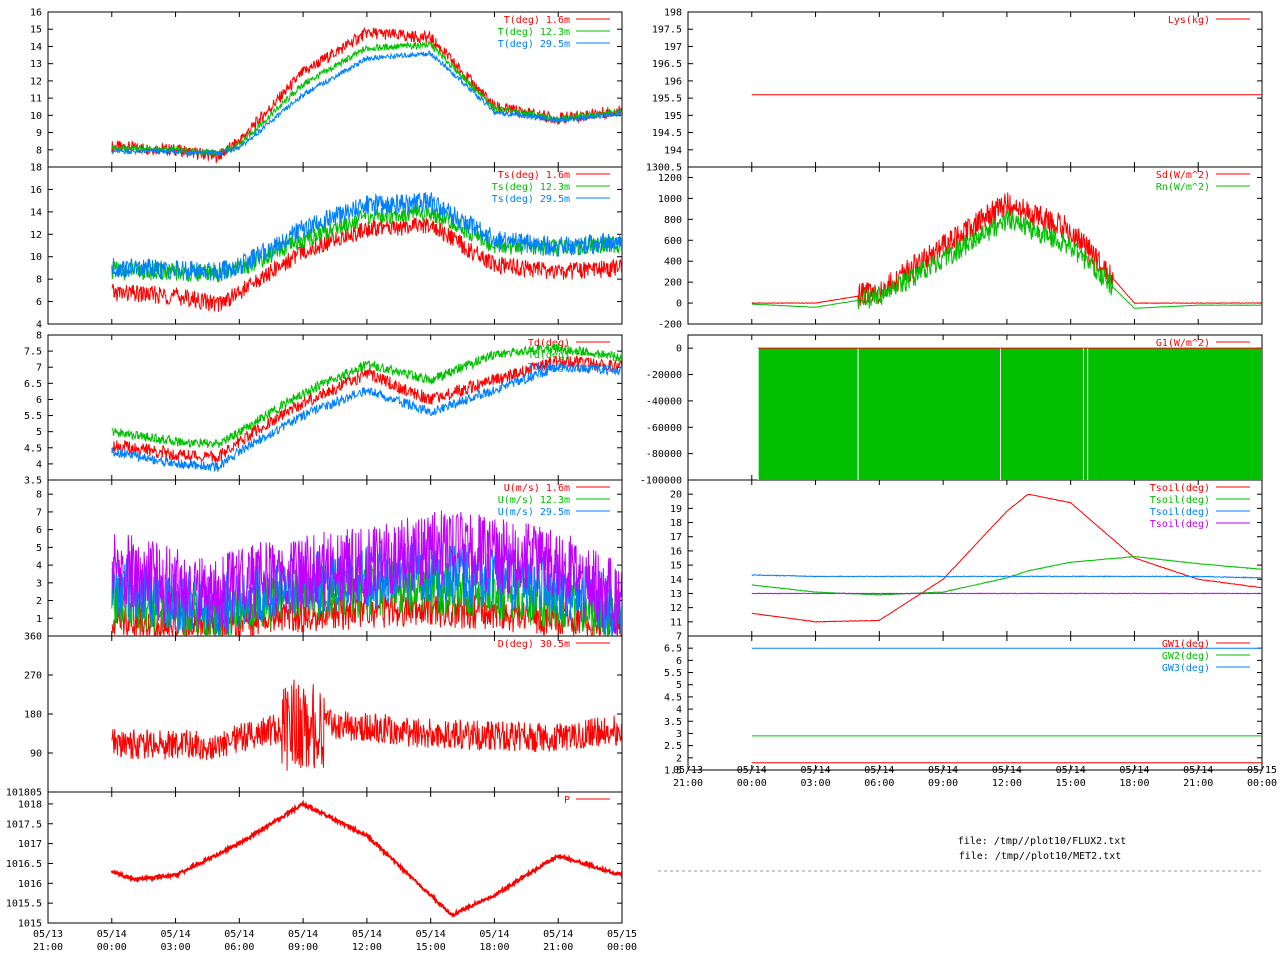  Describe the element at coordinates (36, 235) in the screenshot. I see `sonic-temperature-ytick-label: 12` at that location.